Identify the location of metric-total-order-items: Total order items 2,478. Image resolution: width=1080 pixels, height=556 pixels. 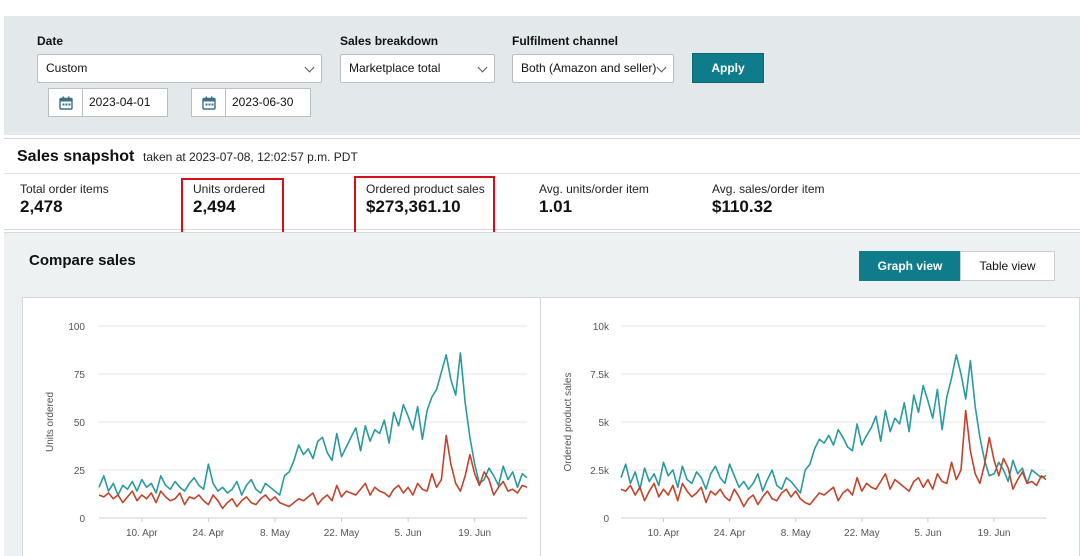
(64, 199).